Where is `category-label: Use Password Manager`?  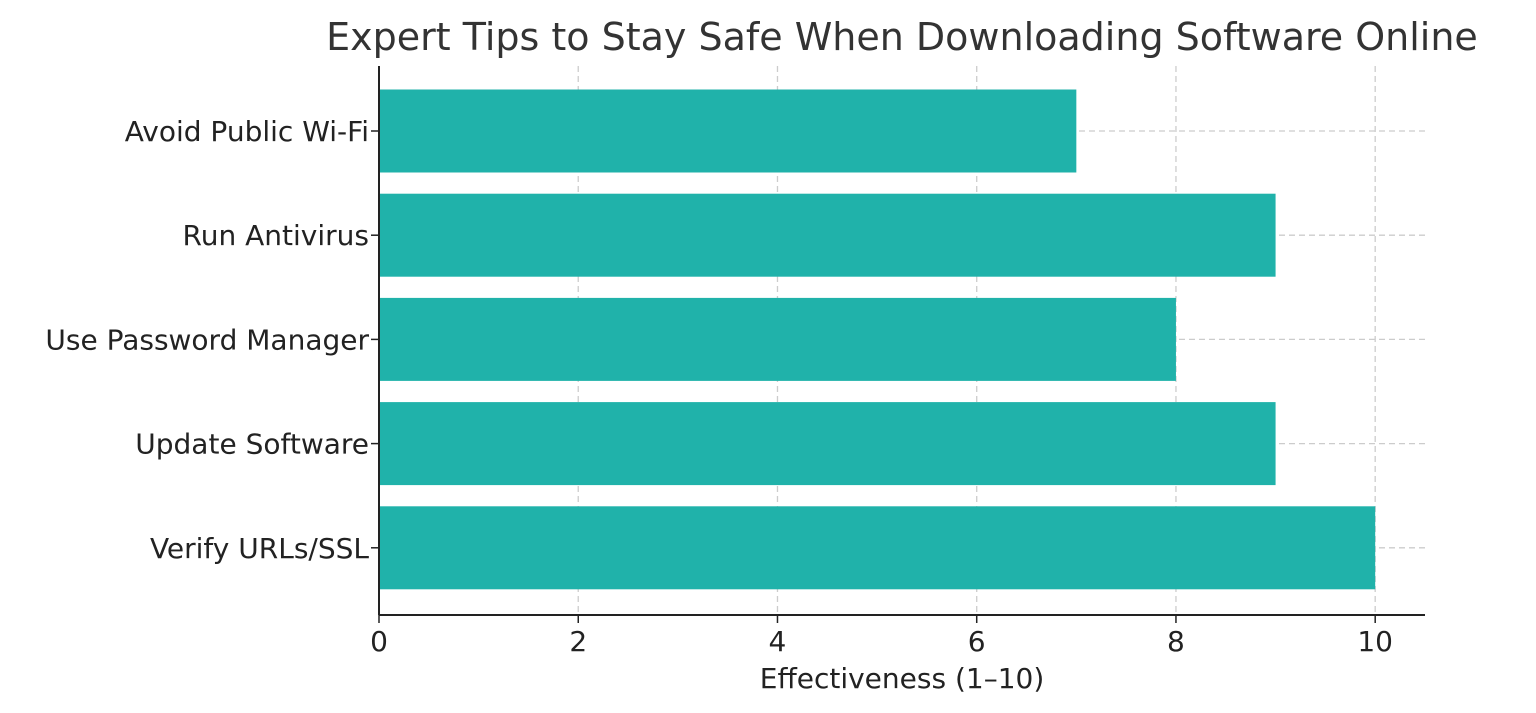
category-label: Use Password Manager is located at coordinates (207, 339).